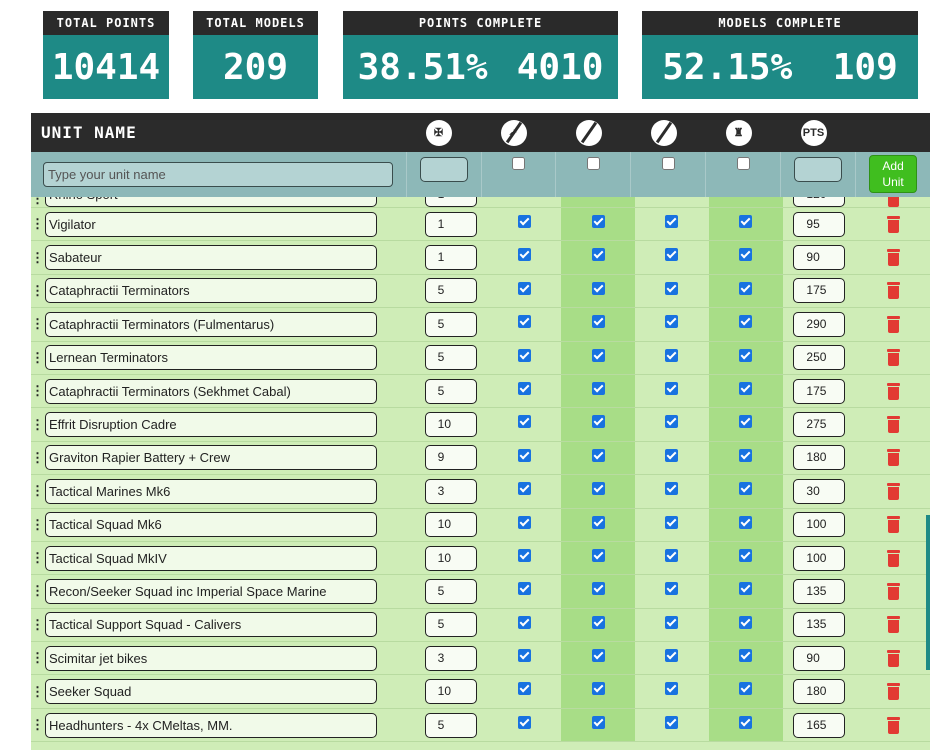  Describe the element at coordinates (450, 558) in the screenshot. I see `qty-field: 10` at that location.